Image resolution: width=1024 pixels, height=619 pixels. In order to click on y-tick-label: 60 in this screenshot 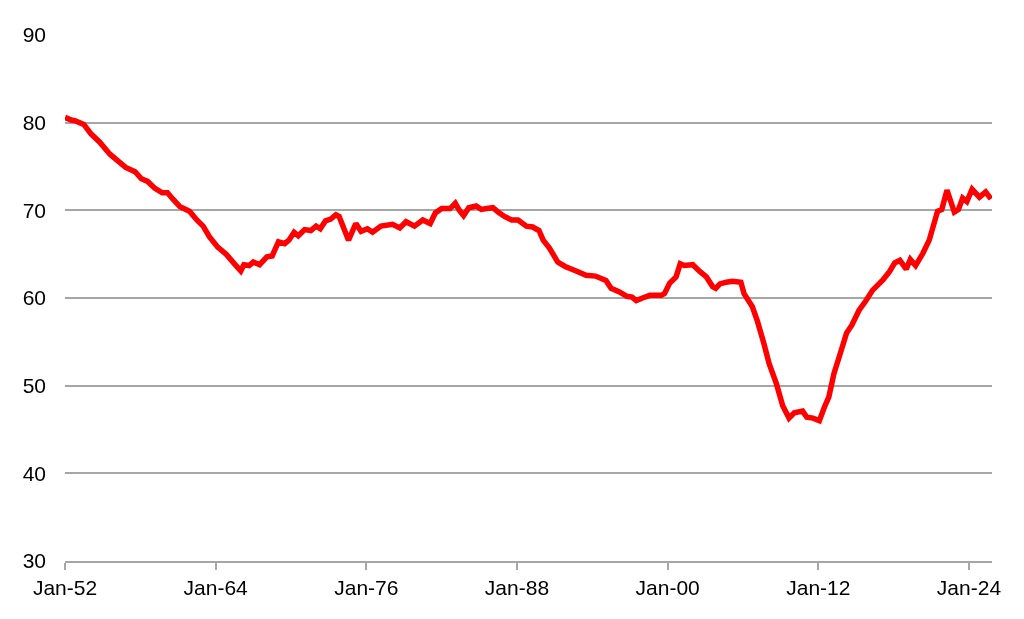, I will do `click(34, 298)`.